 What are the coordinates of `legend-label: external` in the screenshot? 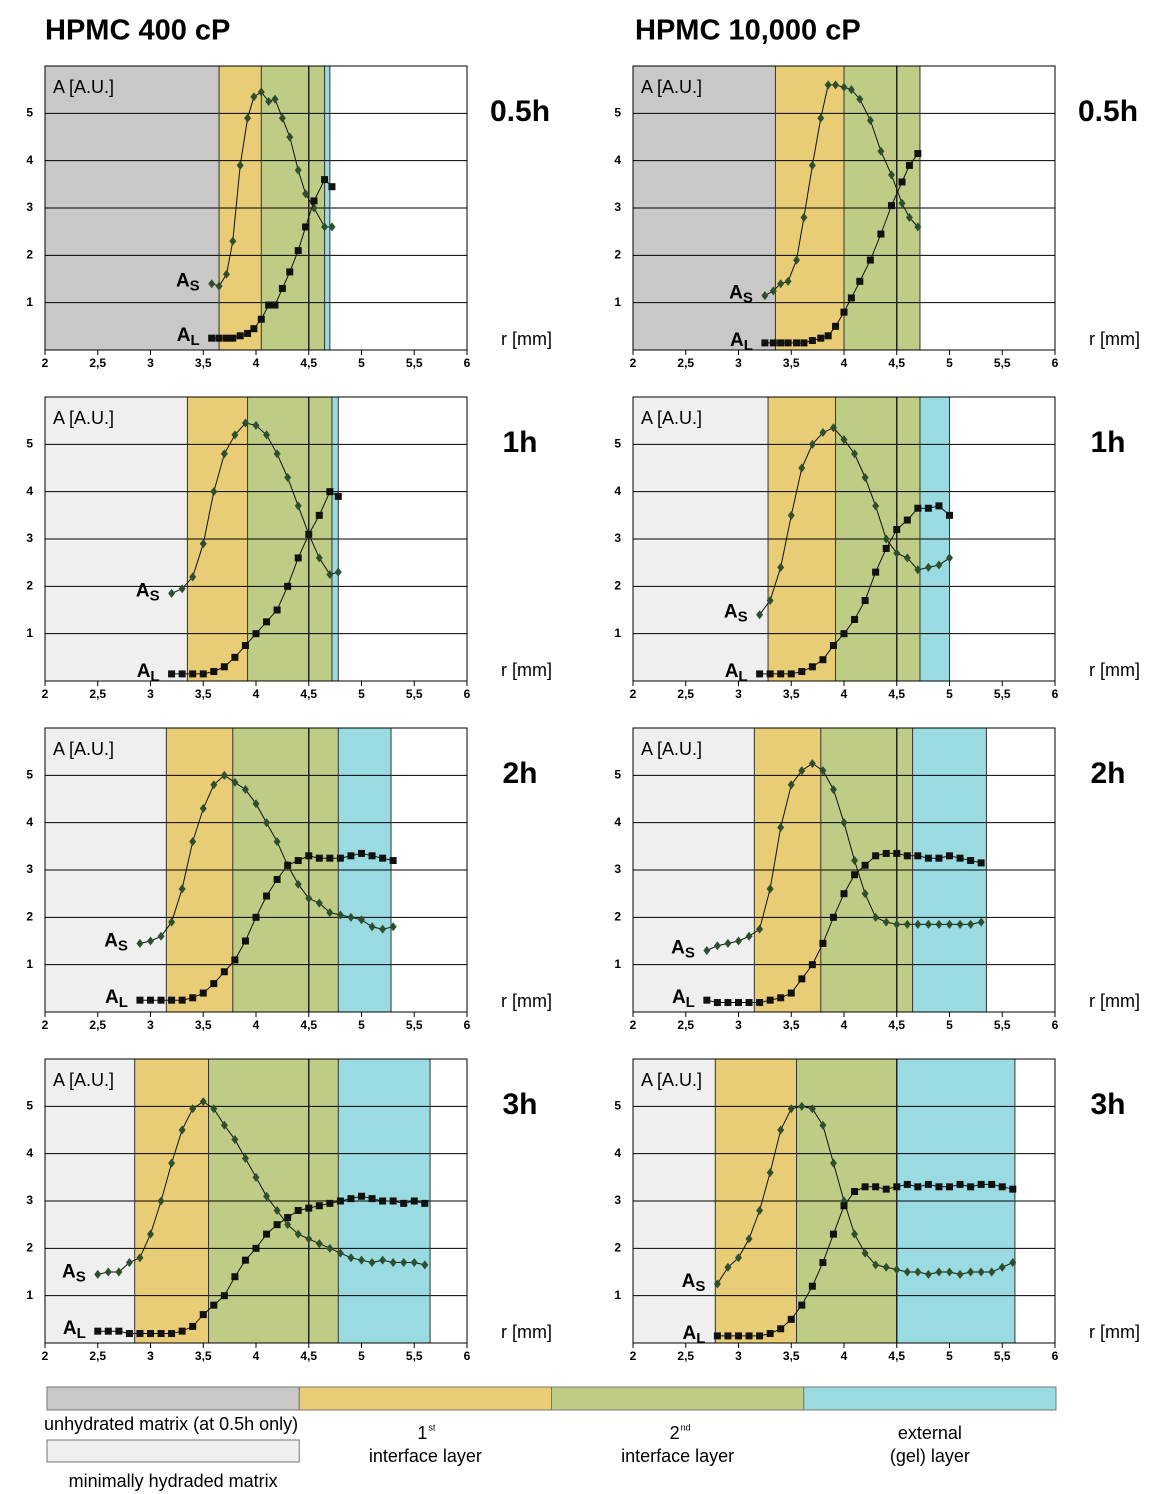 It's located at (930, 1433).